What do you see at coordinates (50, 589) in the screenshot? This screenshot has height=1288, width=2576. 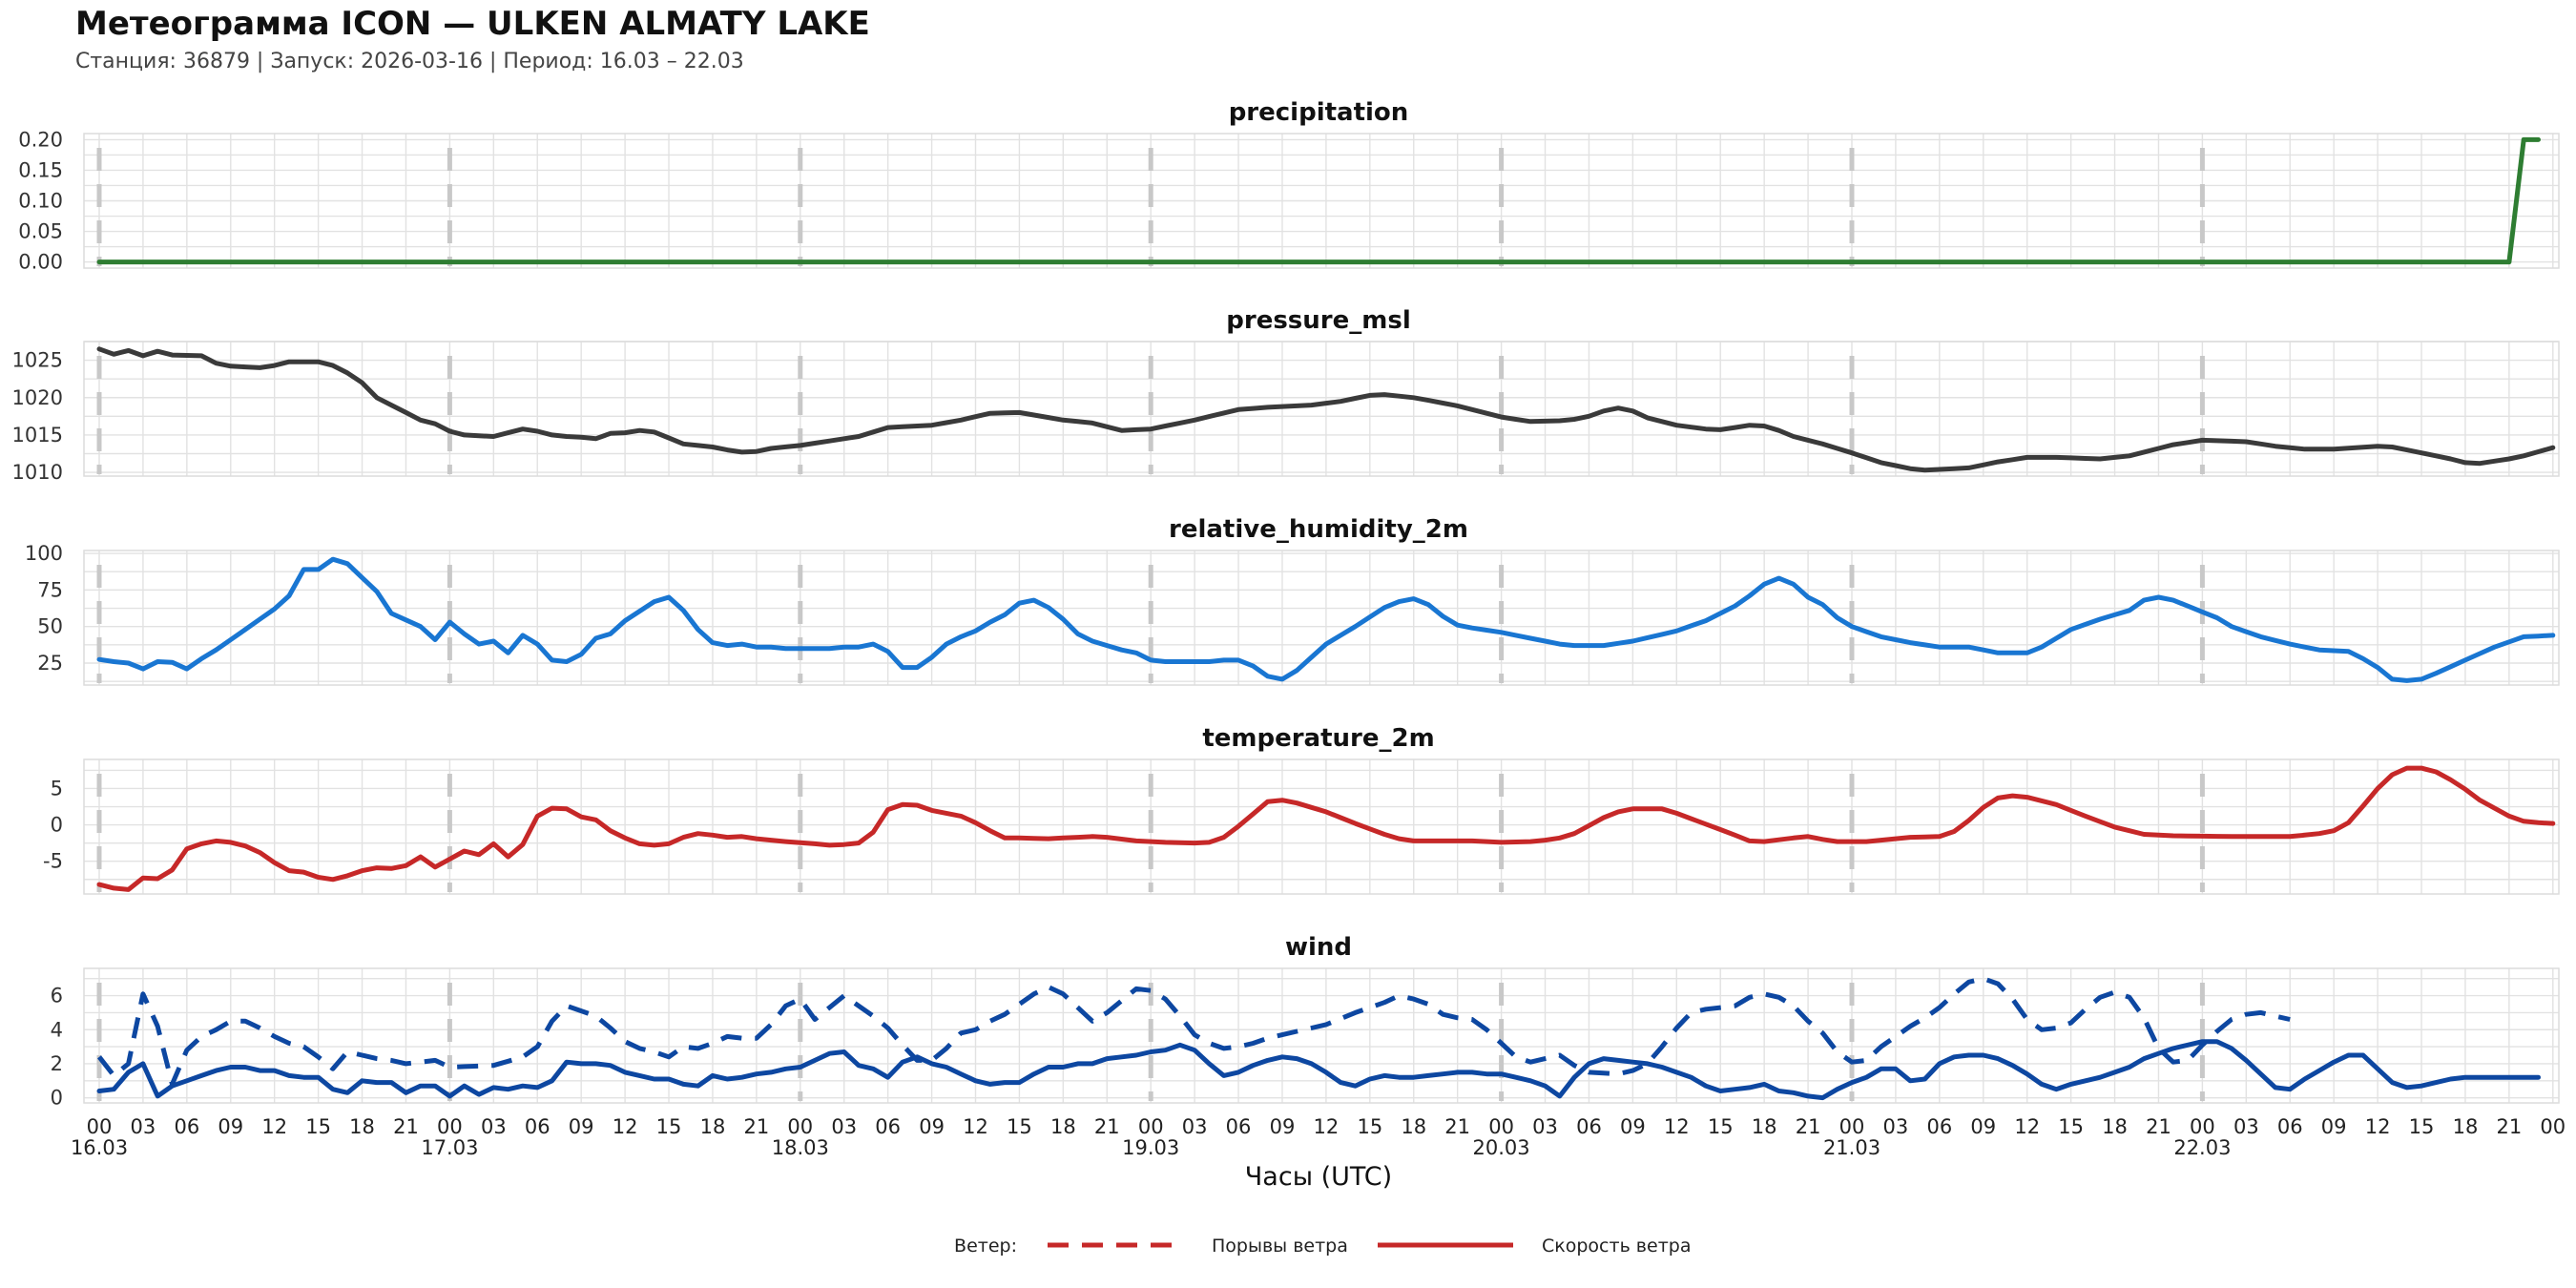 I see `y-tick-label: 75` at bounding box center [50, 589].